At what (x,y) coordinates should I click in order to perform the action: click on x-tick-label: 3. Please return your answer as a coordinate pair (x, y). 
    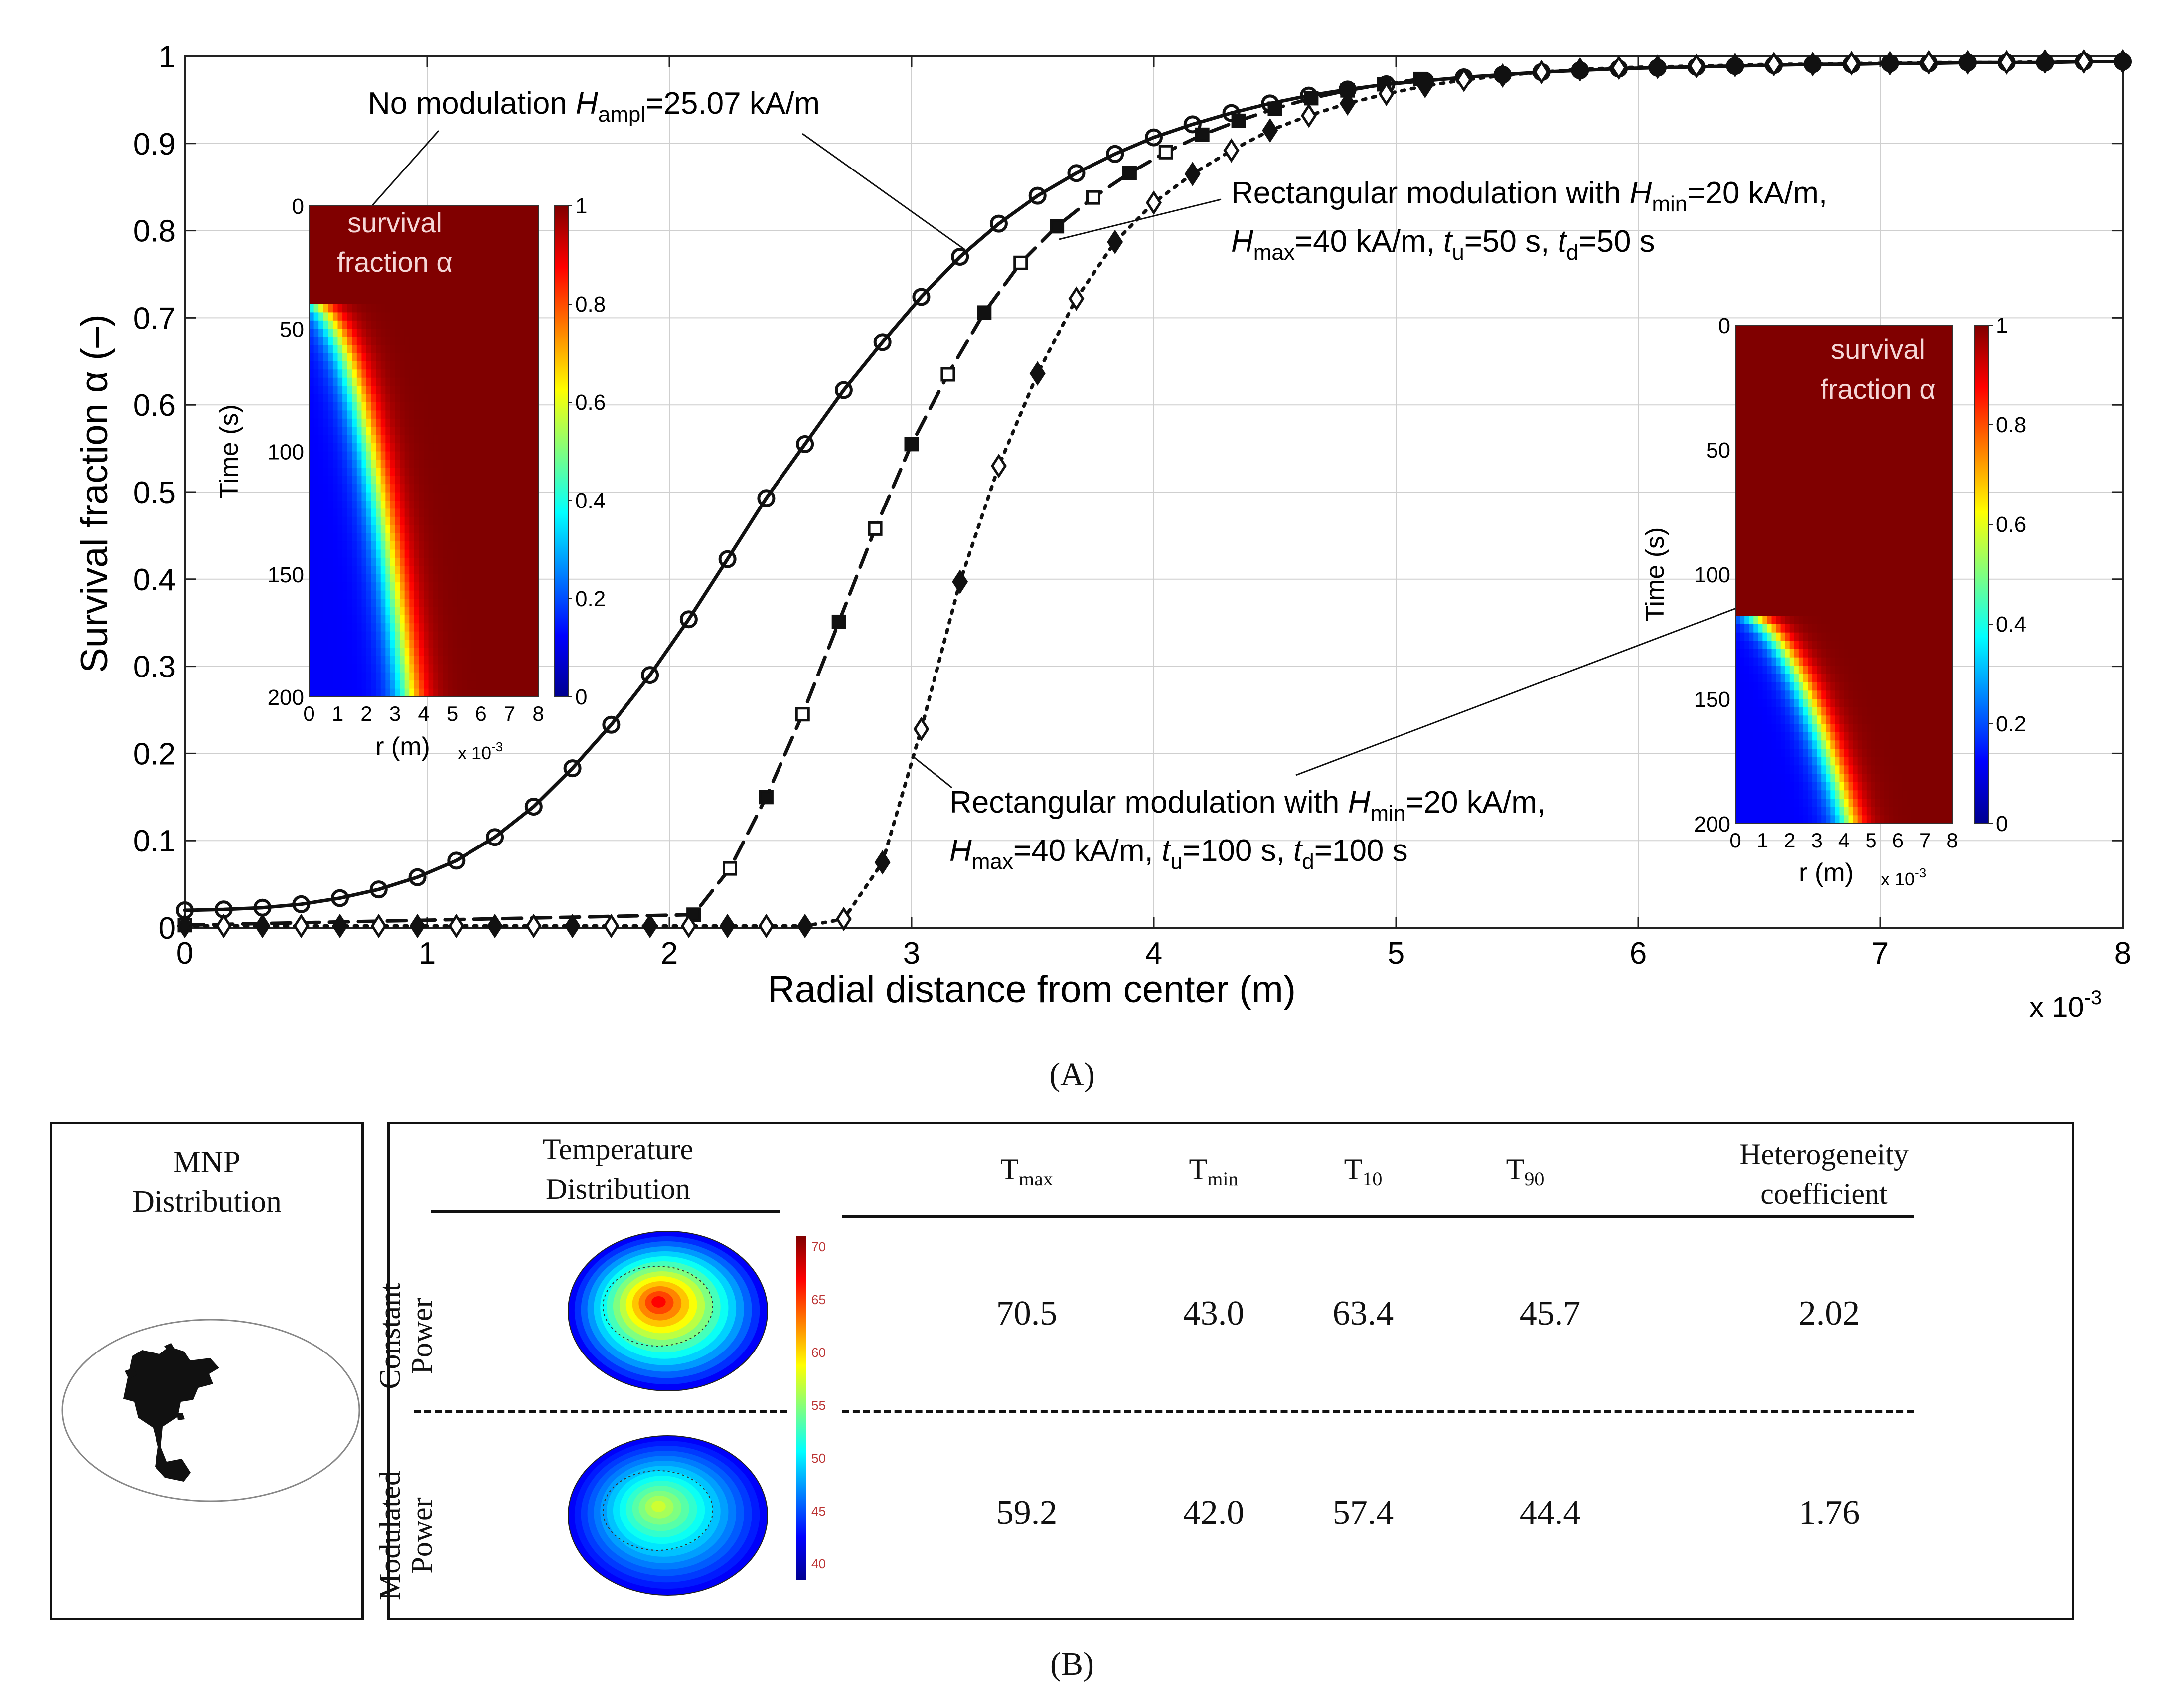
    Looking at the image, I should click on (911, 953).